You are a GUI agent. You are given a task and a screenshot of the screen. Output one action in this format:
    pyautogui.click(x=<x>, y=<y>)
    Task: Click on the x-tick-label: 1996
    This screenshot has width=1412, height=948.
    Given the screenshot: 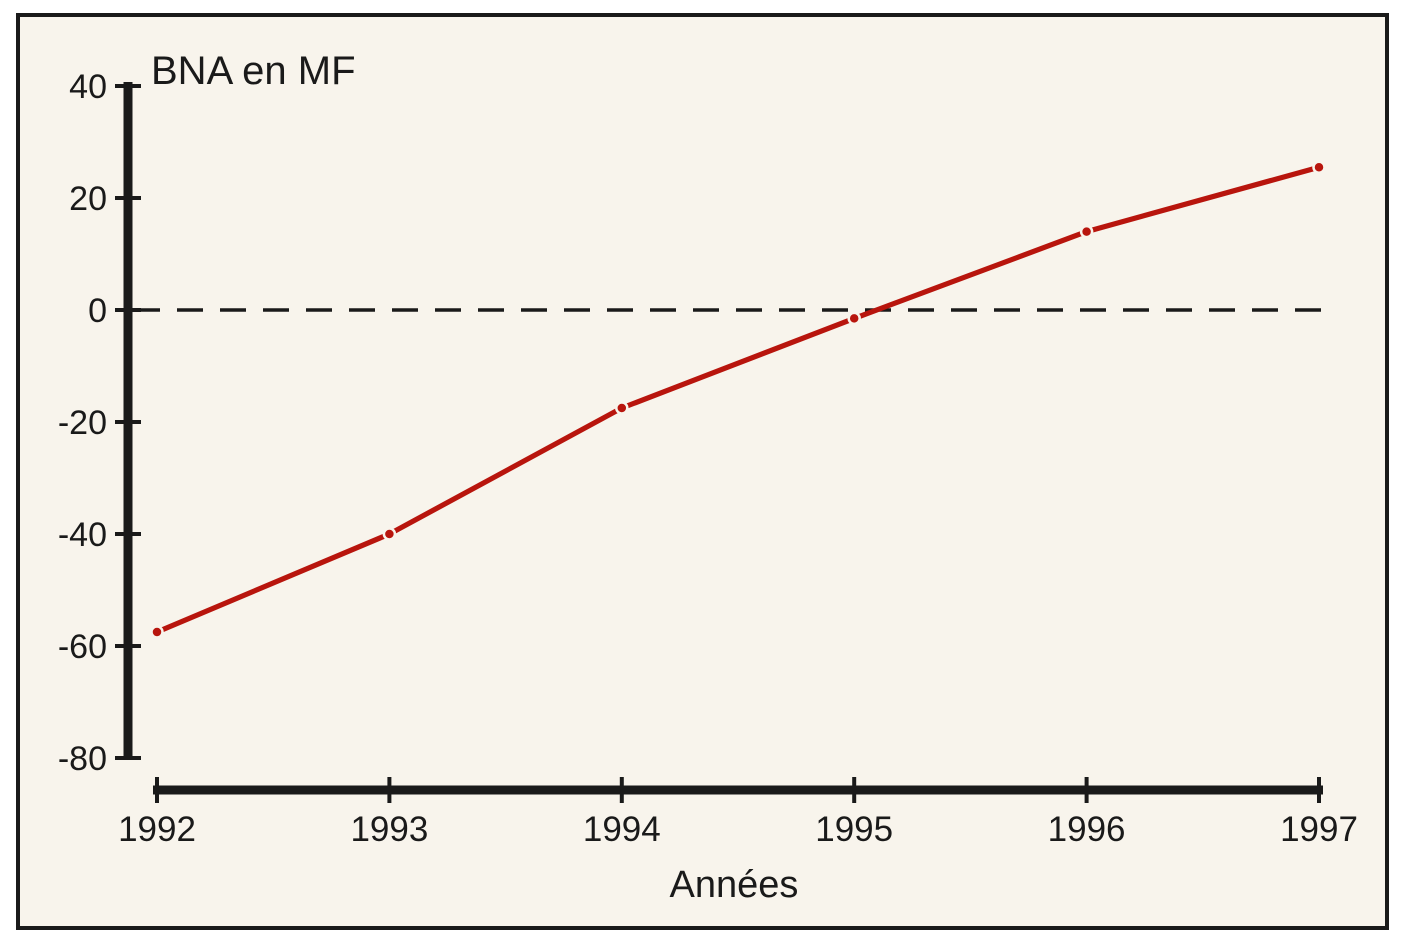 What is the action you would take?
    pyautogui.click(x=1087, y=829)
    